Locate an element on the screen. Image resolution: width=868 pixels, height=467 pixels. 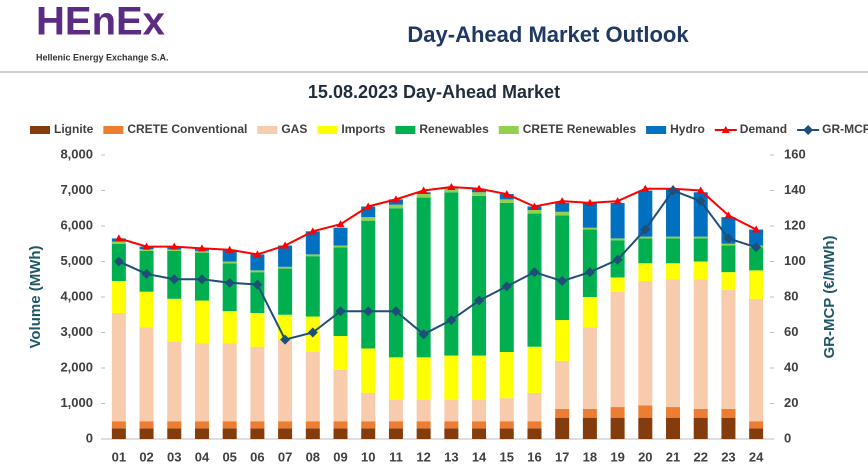
legend-label: Lignite is located at coordinates (74, 129).